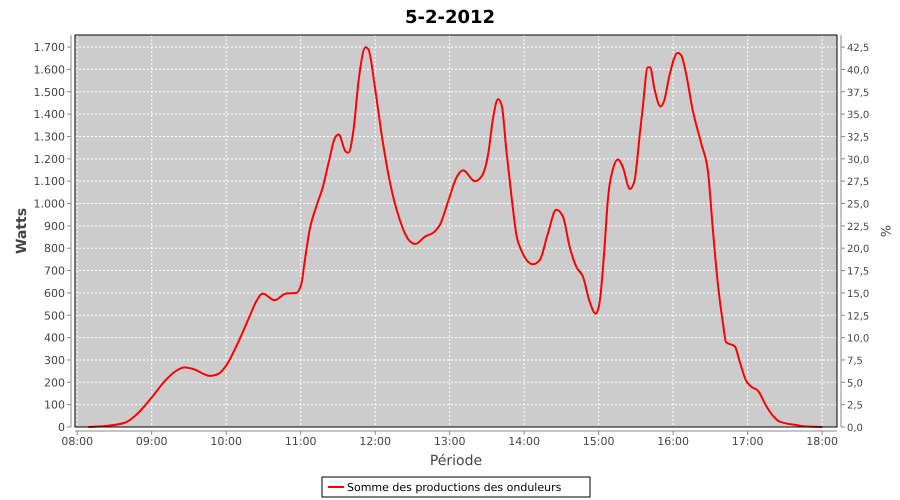  What do you see at coordinates (77, 441) in the screenshot?
I see `x-tick-label: 08:00` at bounding box center [77, 441].